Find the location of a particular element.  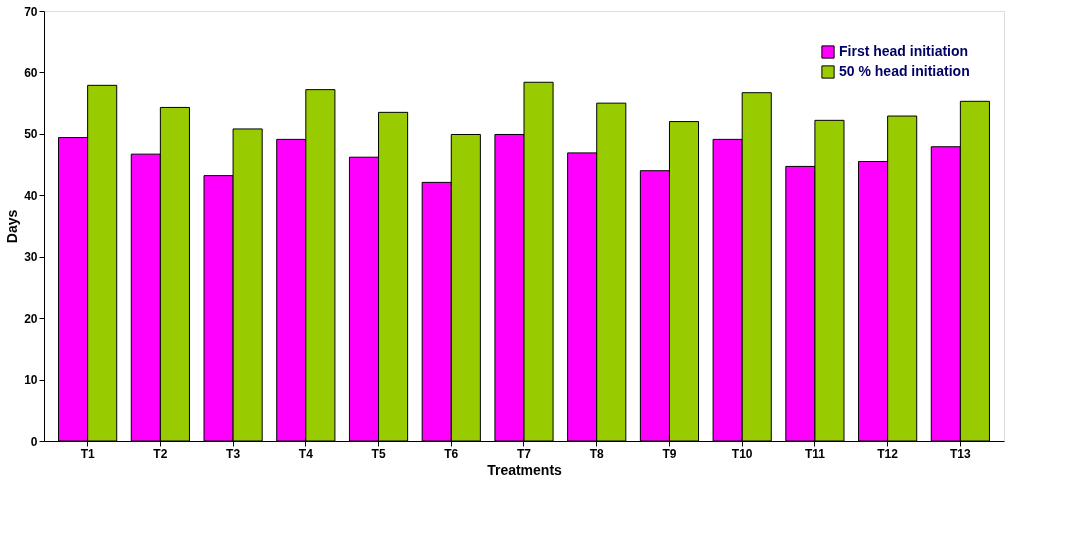

y-tick-label: 40 is located at coordinates (31, 195).